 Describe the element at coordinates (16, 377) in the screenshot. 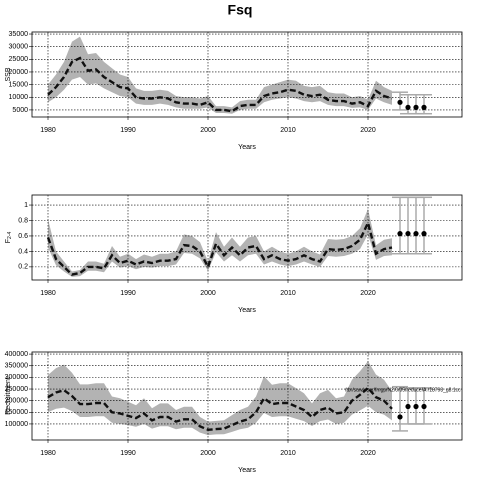

I see `y-tick-label: 300000` at that location.